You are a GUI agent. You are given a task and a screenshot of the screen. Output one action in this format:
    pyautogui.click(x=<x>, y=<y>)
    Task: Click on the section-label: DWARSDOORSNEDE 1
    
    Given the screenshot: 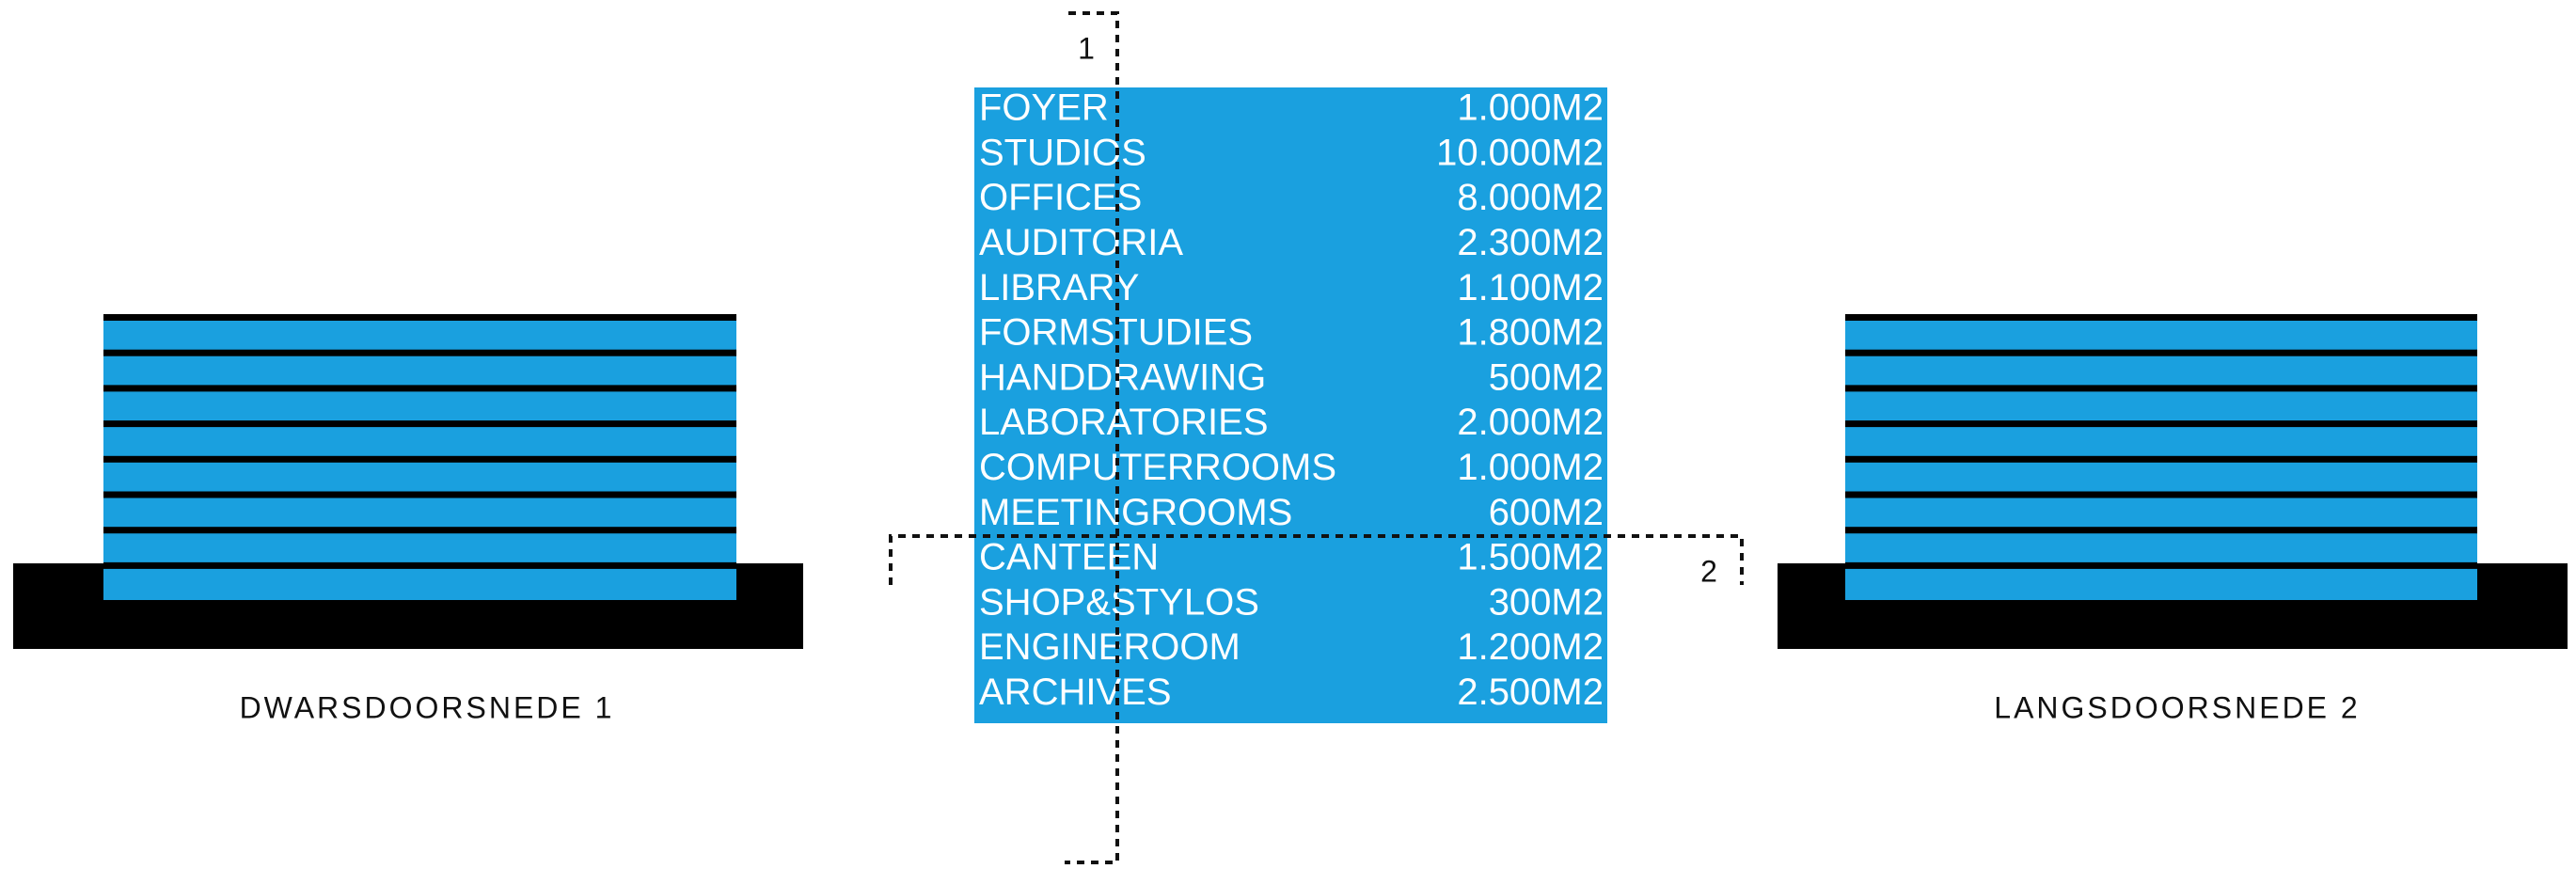 What is the action you would take?
    pyautogui.click(x=427, y=707)
    